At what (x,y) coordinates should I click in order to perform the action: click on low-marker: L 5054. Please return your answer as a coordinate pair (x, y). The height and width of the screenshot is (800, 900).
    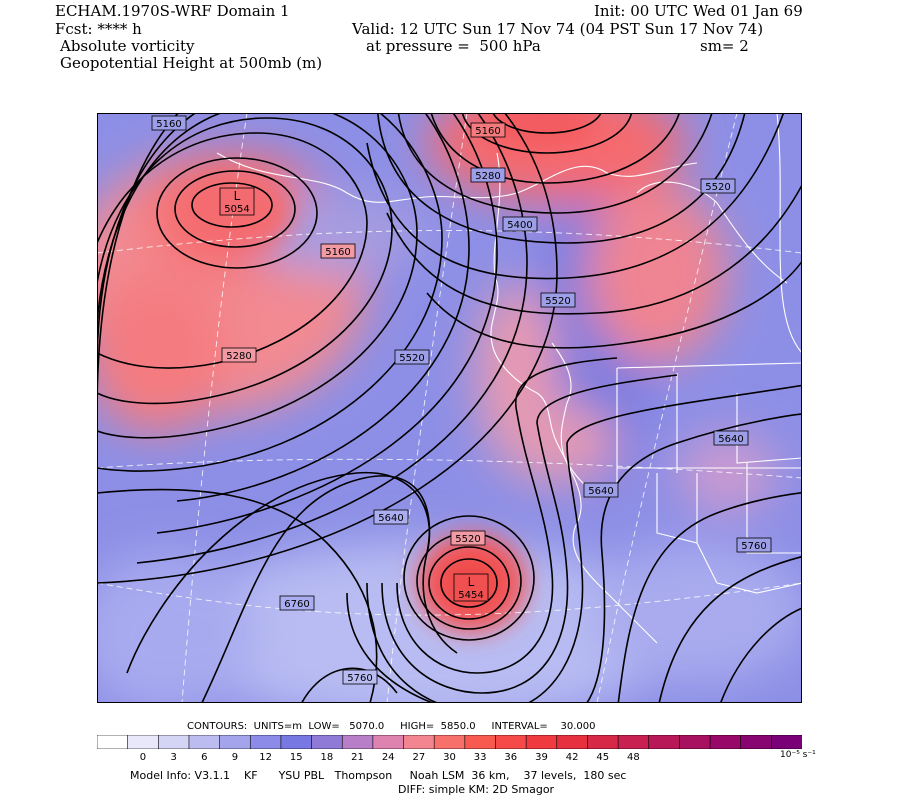
    Looking at the image, I should click on (237, 201).